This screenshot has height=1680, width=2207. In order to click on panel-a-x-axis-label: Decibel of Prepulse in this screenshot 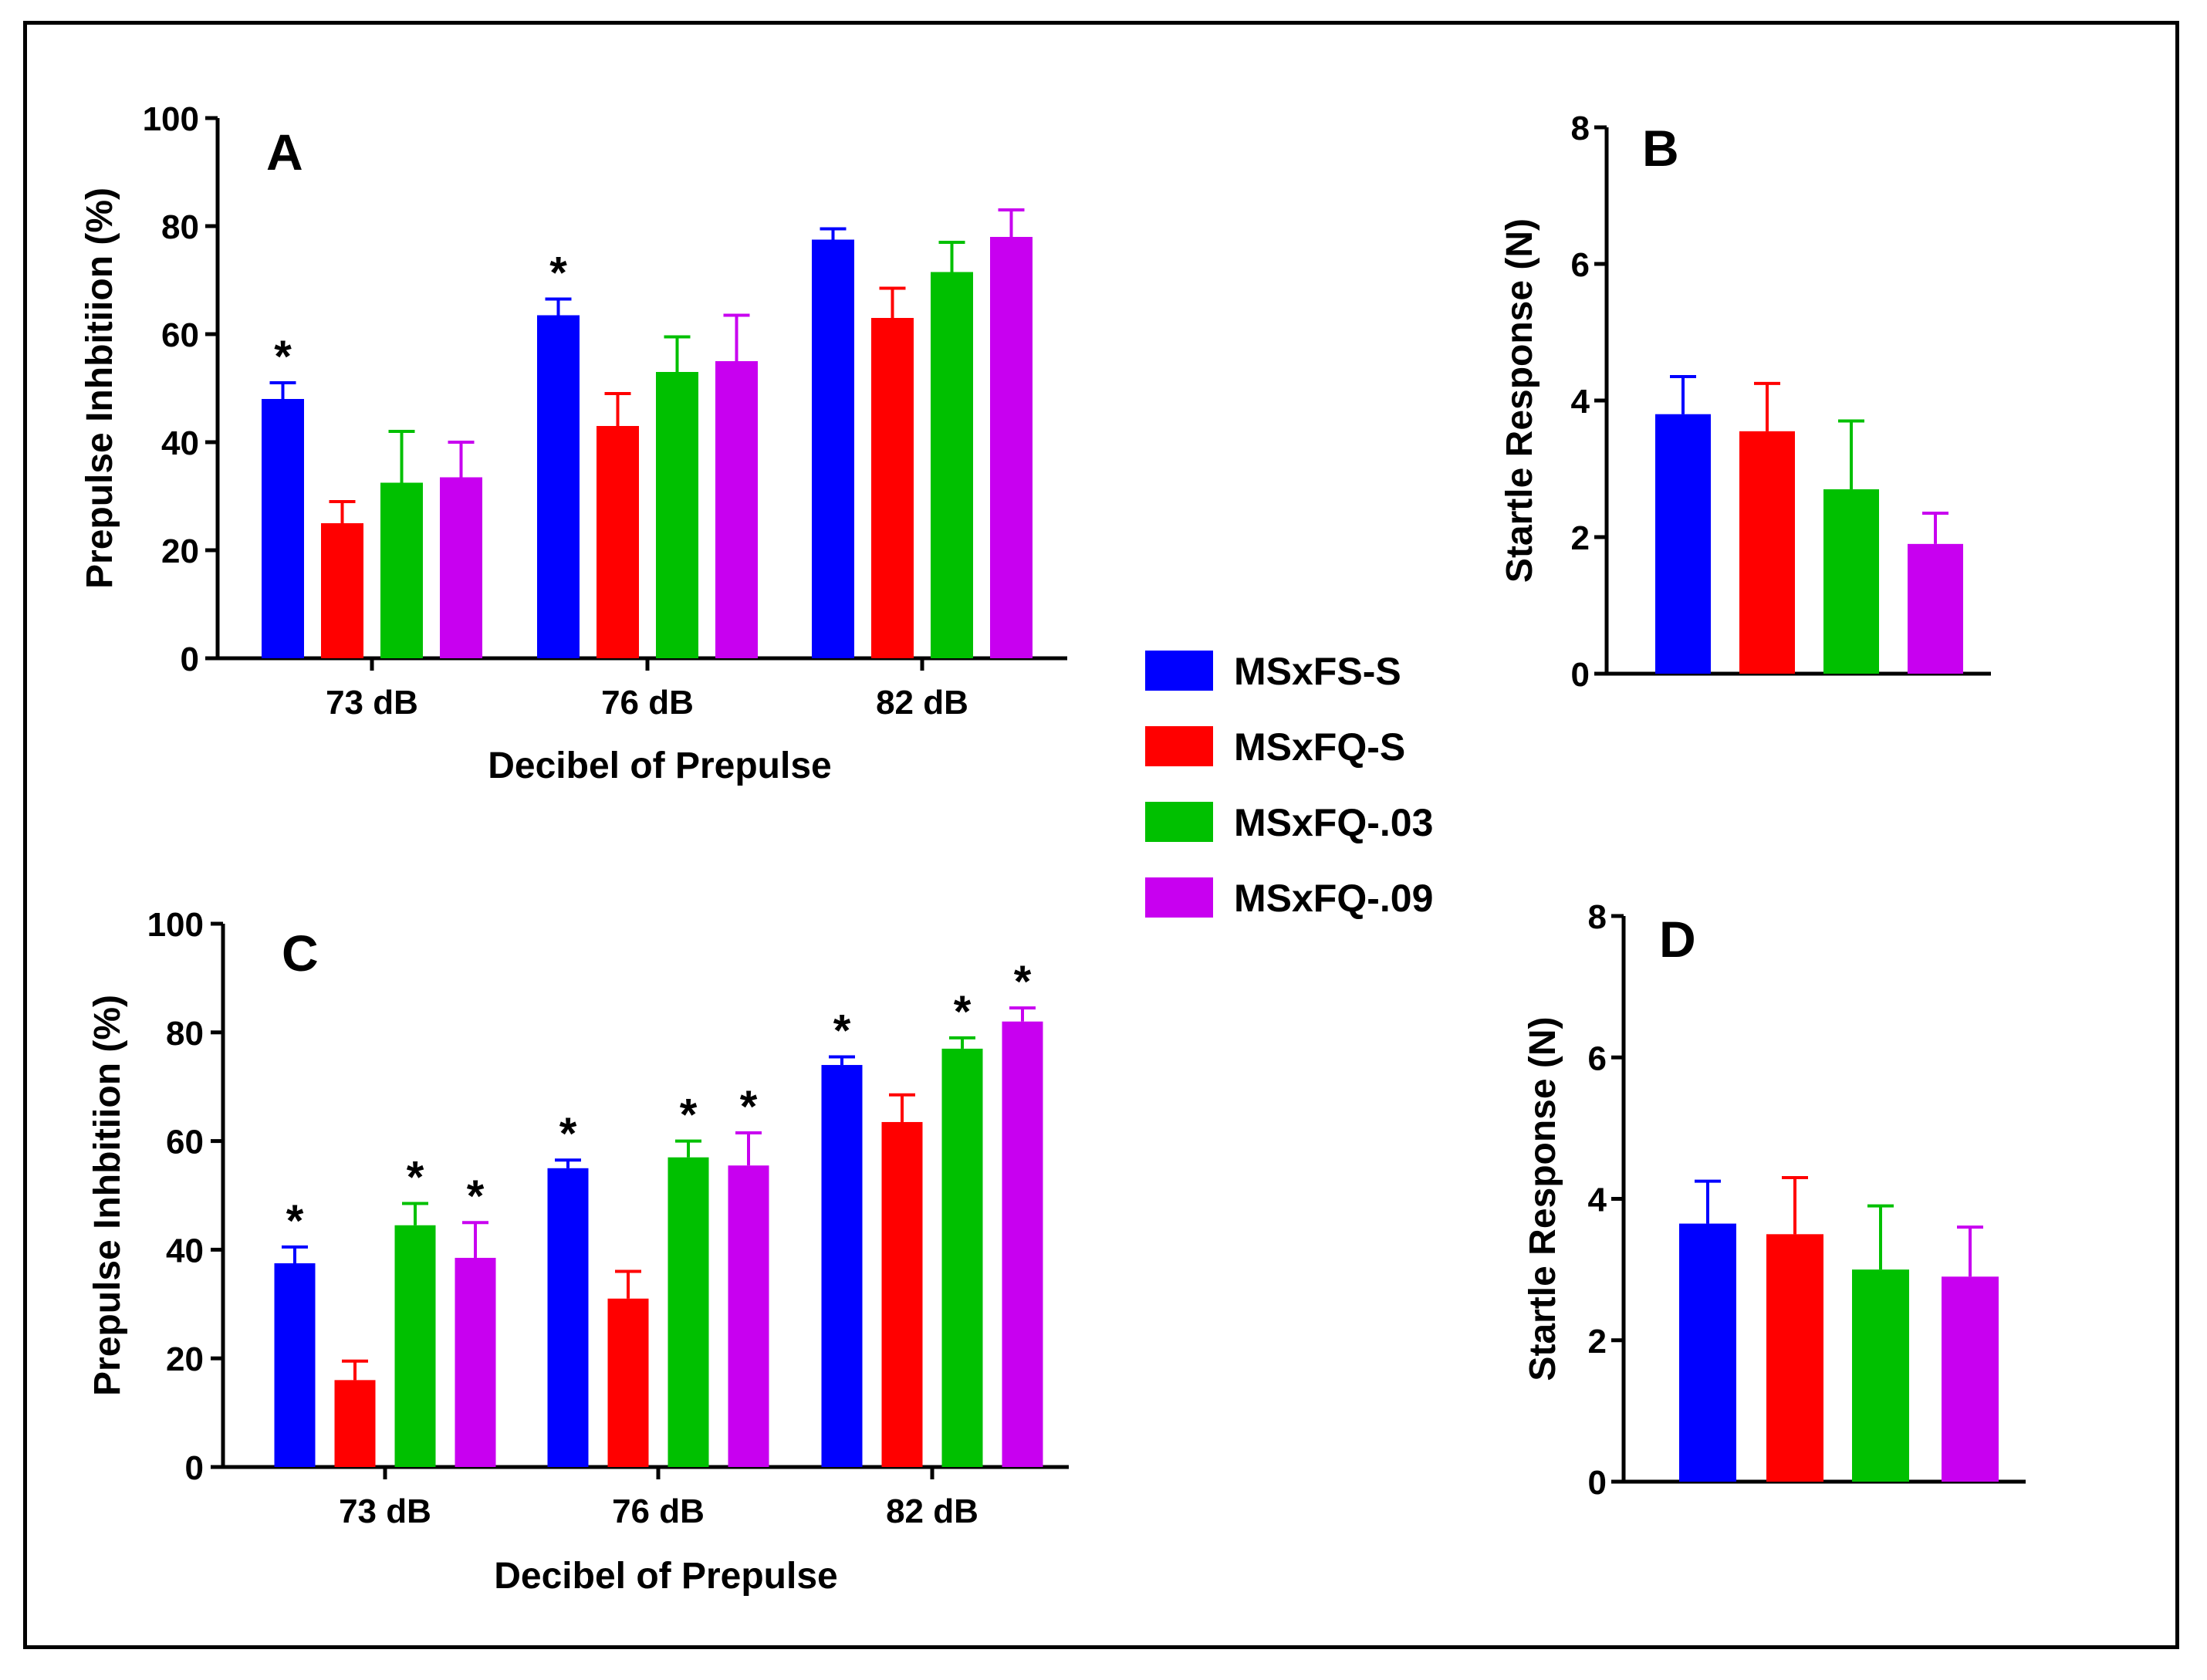, I will do `click(659, 765)`.